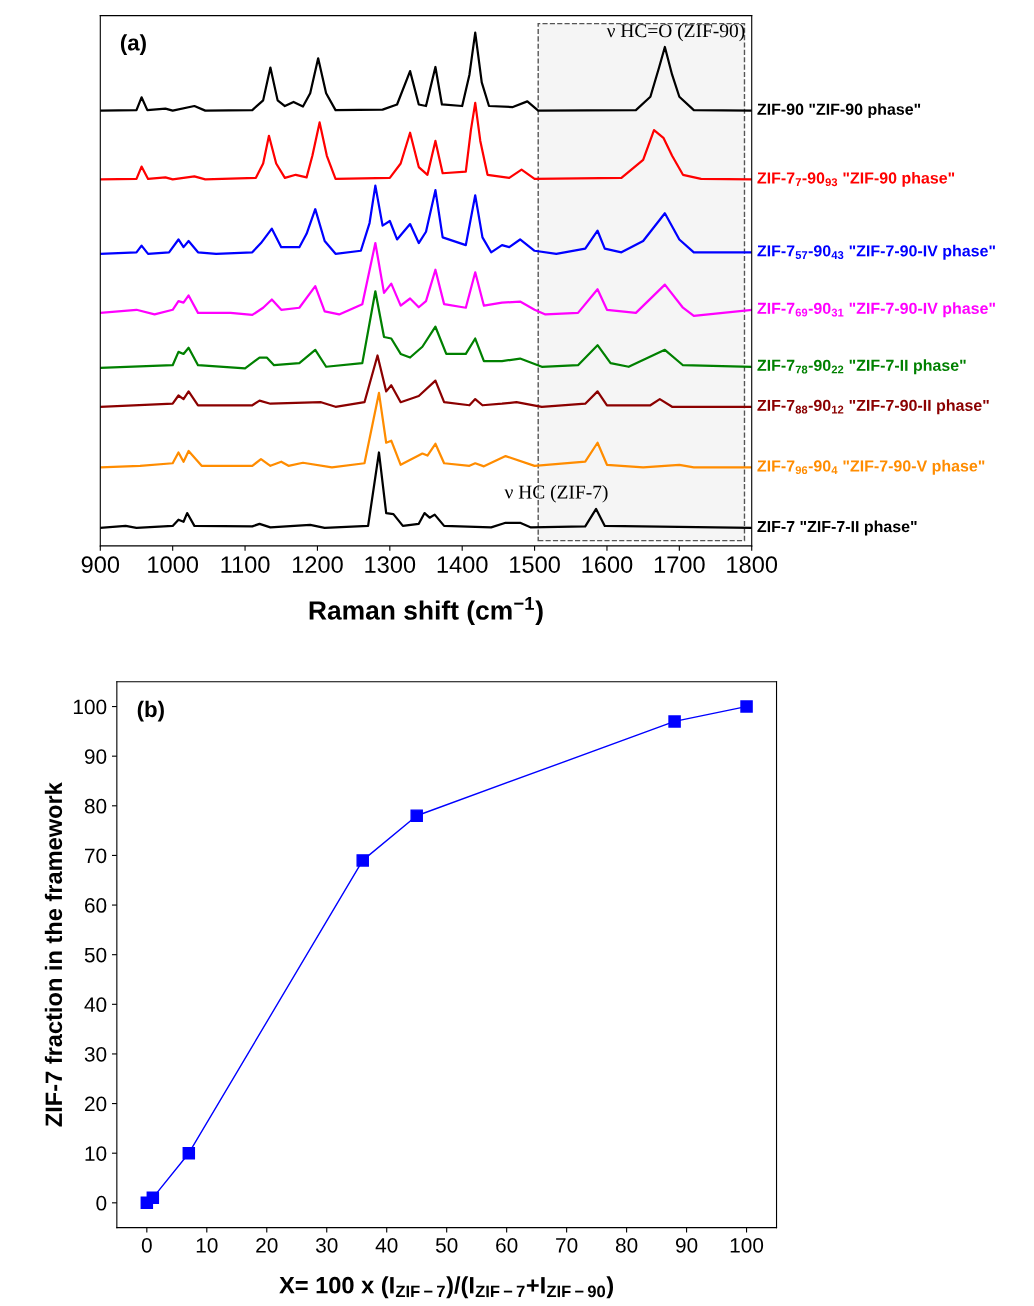 Image resolution: width=1034 pixels, height=1306 pixels. I want to click on x-tick-label: 1400, so click(462, 564).